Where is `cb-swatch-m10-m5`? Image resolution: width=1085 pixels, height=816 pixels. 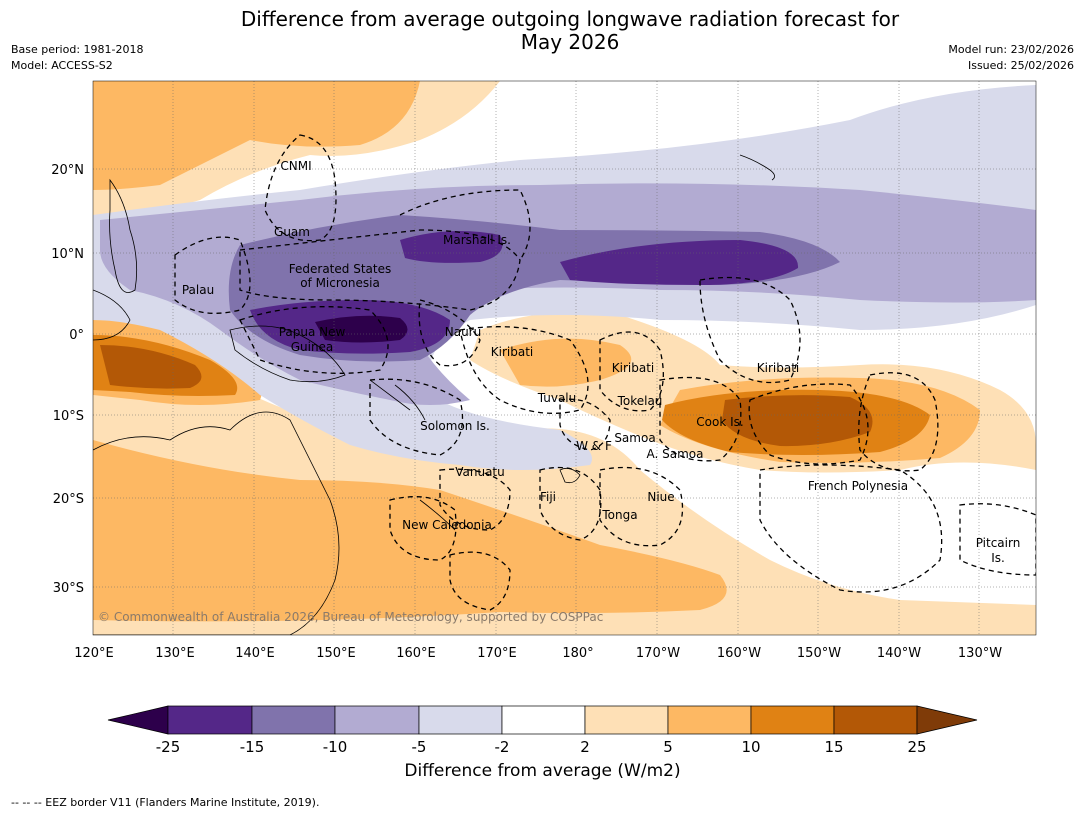 cb-swatch-m10-m5 is located at coordinates (377, 720).